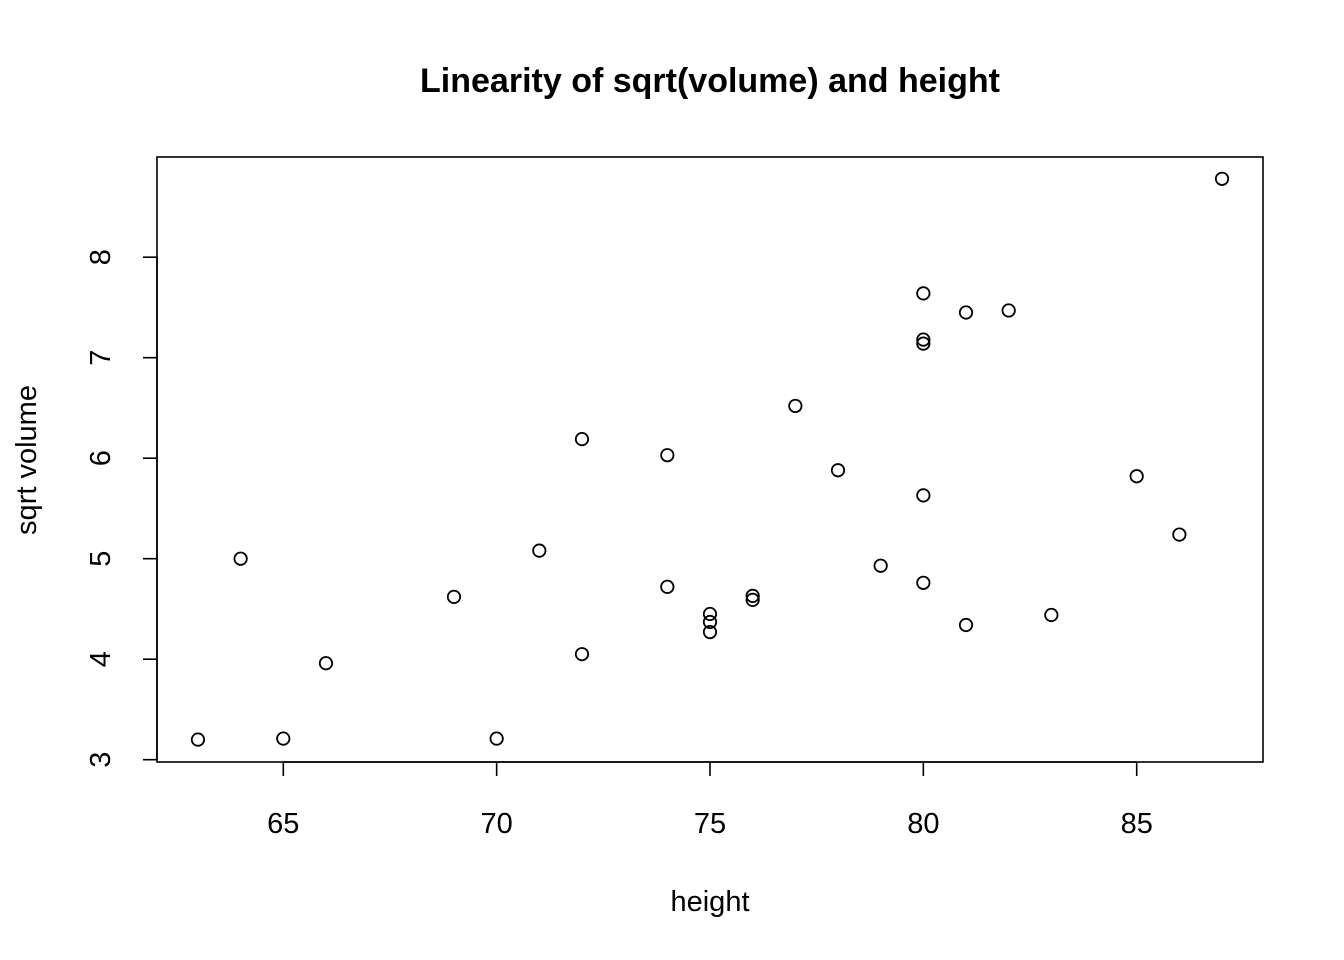 The height and width of the screenshot is (960, 1344). I want to click on chart-title: Linearity of sqrt(volume) and height, so click(710, 81).